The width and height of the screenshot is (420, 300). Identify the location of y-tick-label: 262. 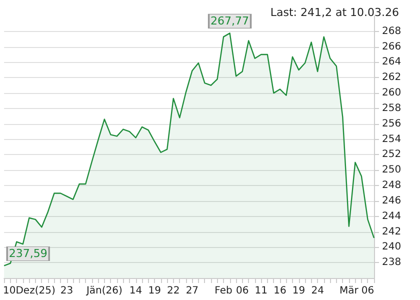
(392, 78).